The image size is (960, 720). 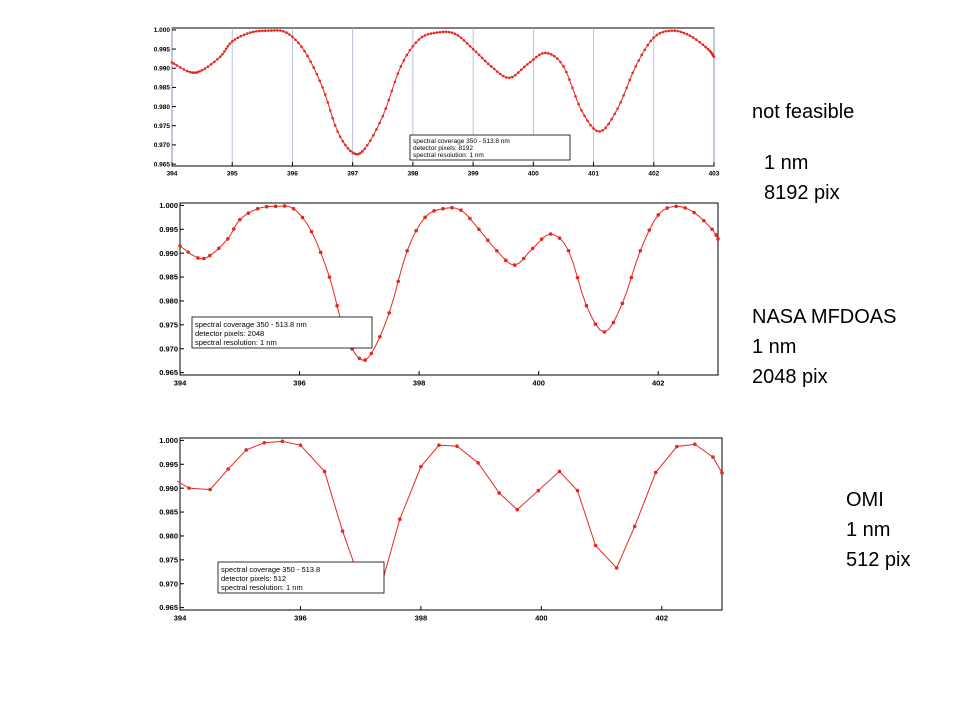 What do you see at coordinates (593, 174) in the screenshot?
I see `x-tick-label: 401` at bounding box center [593, 174].